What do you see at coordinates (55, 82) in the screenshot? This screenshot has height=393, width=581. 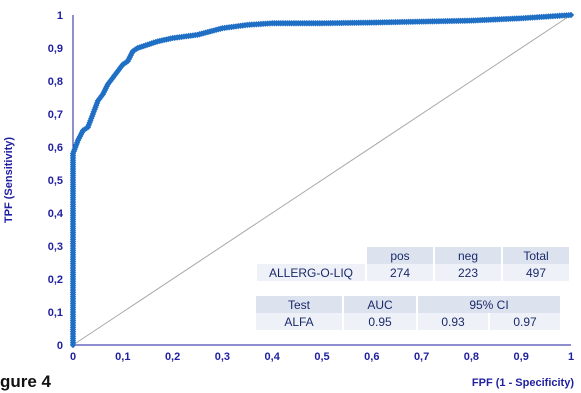 I see `y-tick-label: 0,8` at bounding box center [55, 82].